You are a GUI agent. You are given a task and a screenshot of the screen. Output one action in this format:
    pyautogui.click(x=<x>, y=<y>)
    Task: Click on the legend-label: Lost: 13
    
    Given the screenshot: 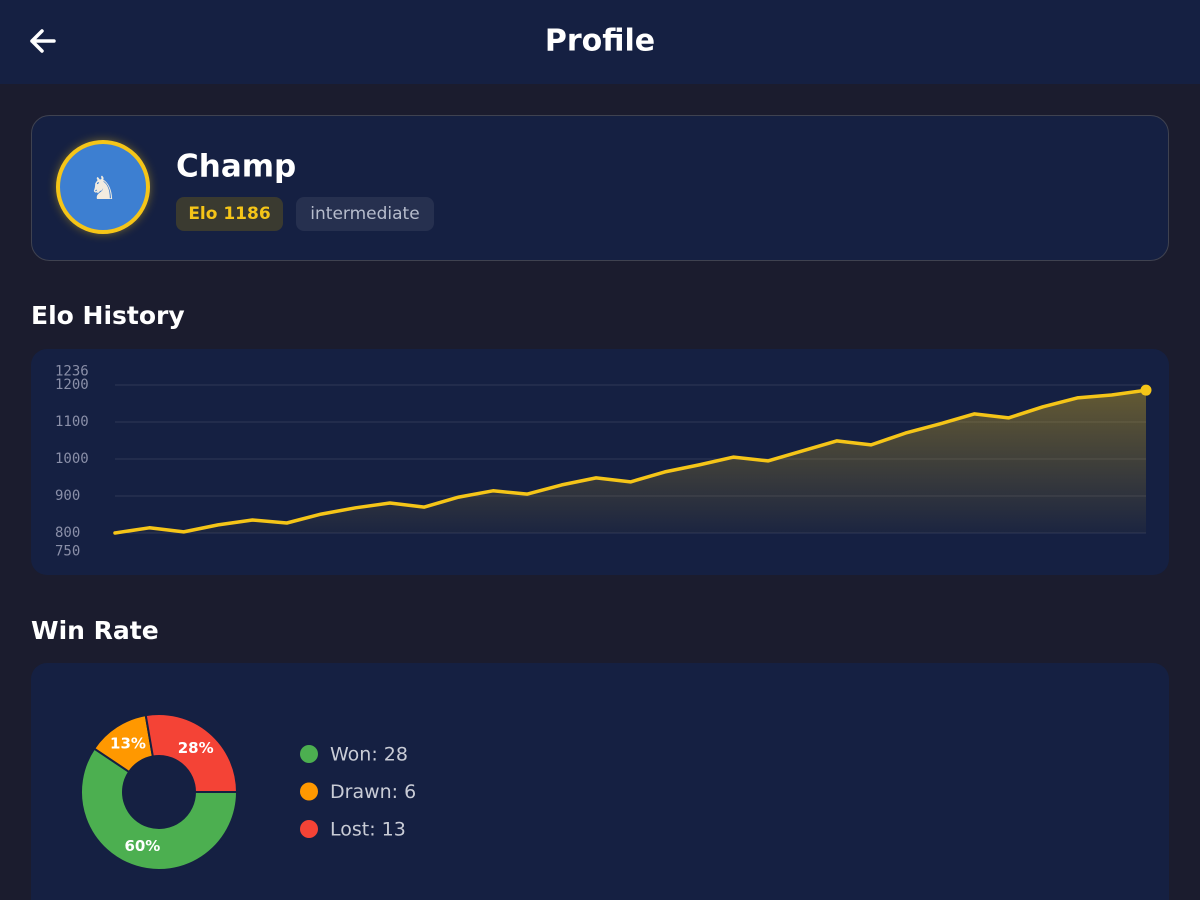 What is the action you would take?
    pyautogui.click(x=368, y=830)
    